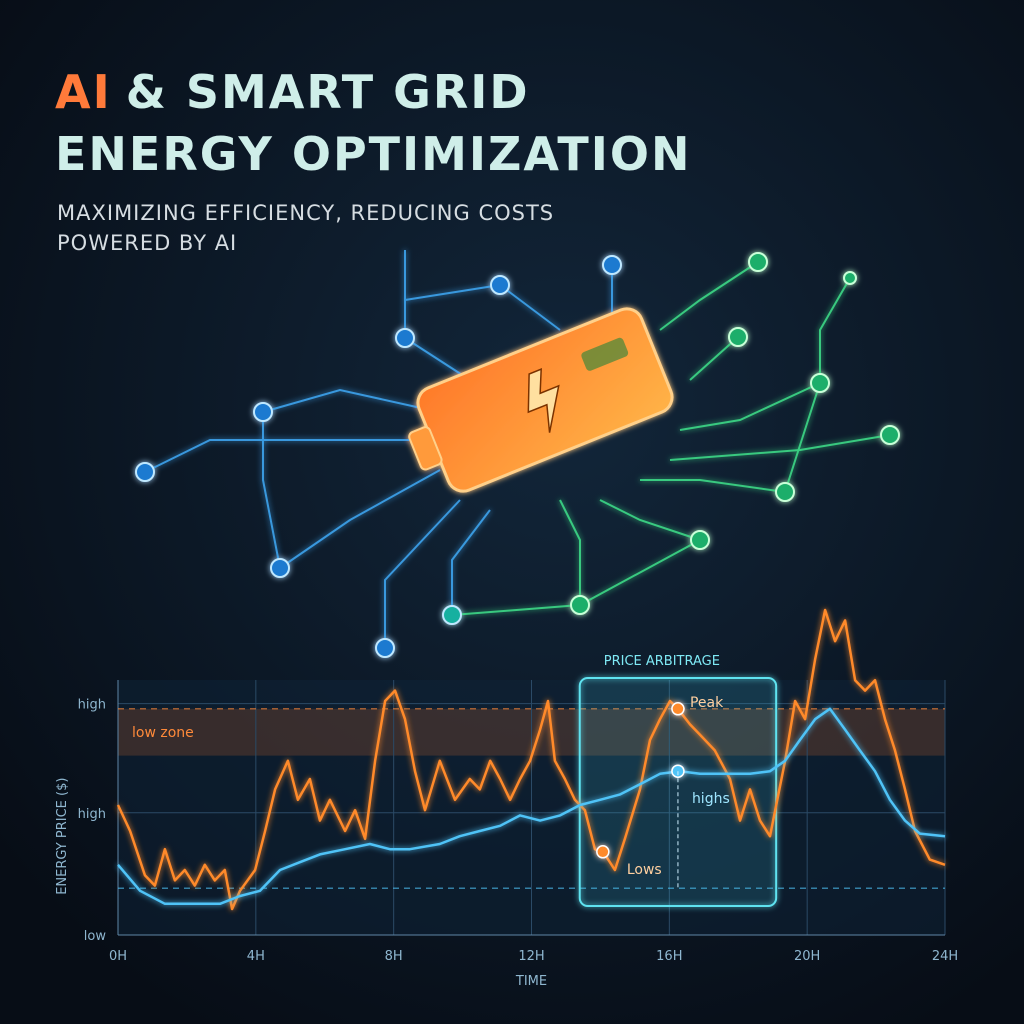 This screenshot has width=1024, height=1024. I want to click on x-axis-label: TIME, so click(531, 981).